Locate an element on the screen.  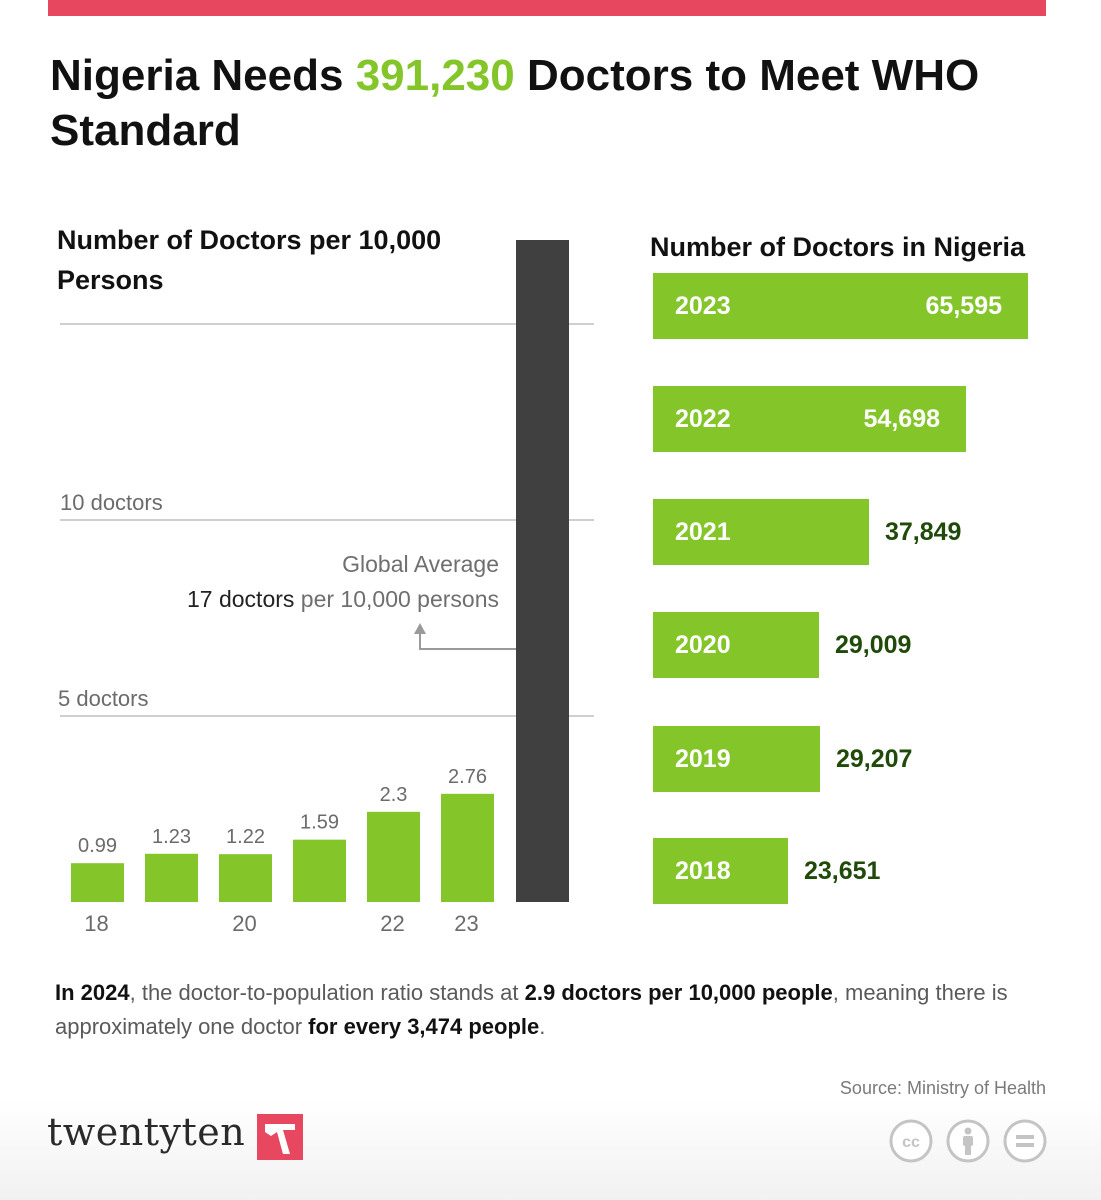
hbar-year-label: 2020 is located at coordinates (703, 645).